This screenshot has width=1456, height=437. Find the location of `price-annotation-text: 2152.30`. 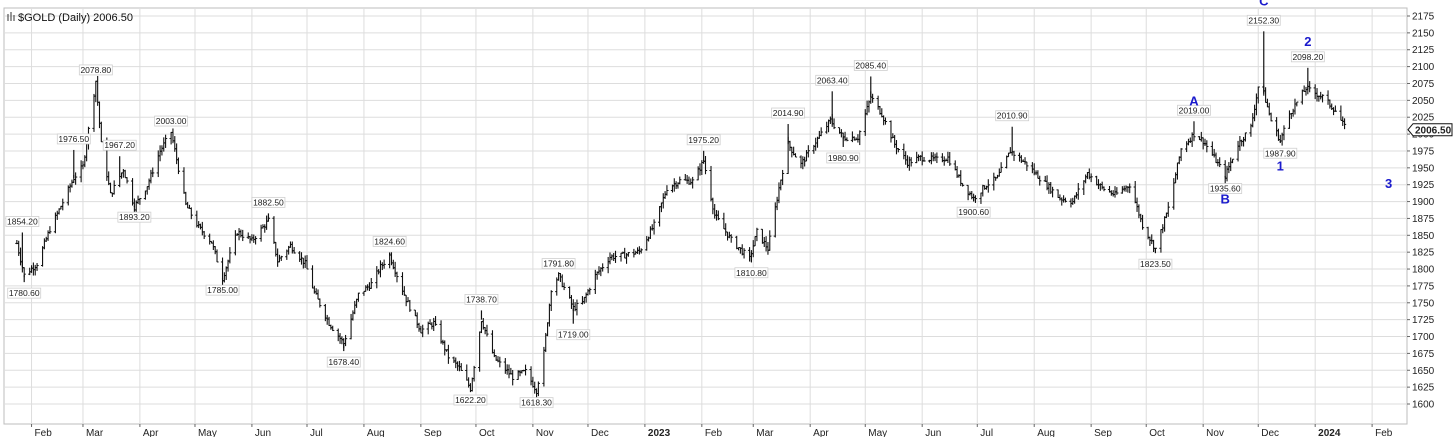

price-annotation-text: 2152.30 is located at coordinates (1263, 20).